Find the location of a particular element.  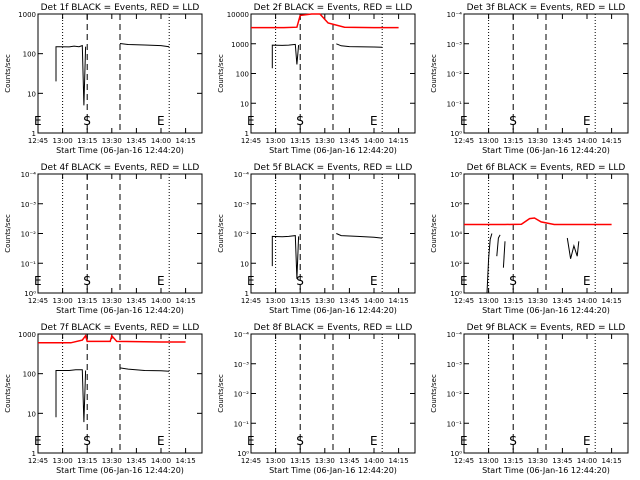

y-tick-label: 10⁶ is located at coordinates (456, 205).